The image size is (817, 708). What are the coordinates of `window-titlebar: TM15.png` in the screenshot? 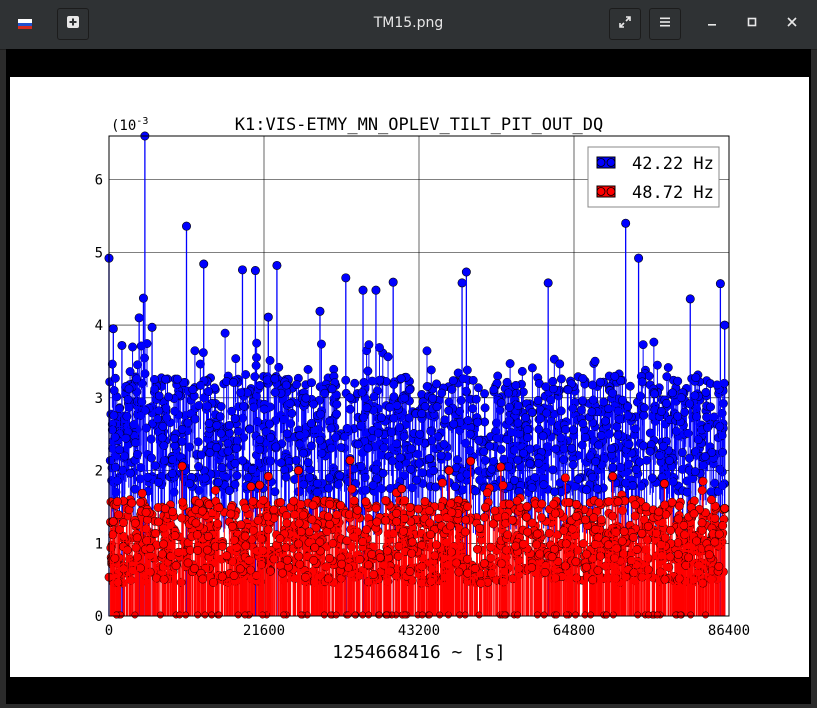 It's located at (408, 25).